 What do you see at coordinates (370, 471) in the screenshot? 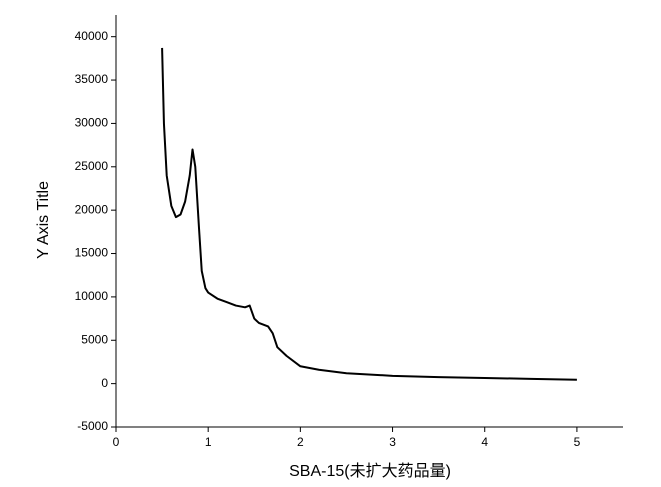
I see `x-axis-title: SBA-15(未扩大药品量)` at bounding box center [370, 471].